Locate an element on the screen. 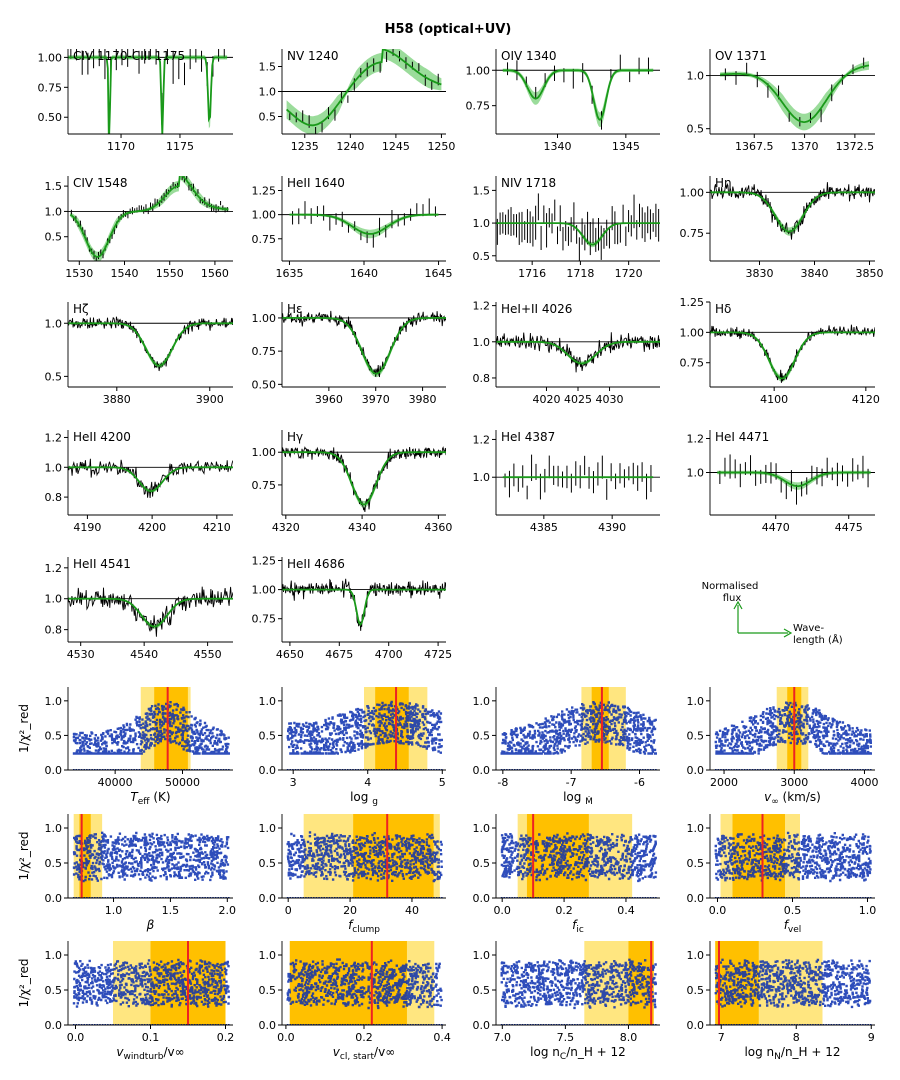 The image size is (900, 1080). x-axis-label-rest: /v∞ is located at coordinates (173, 1052).